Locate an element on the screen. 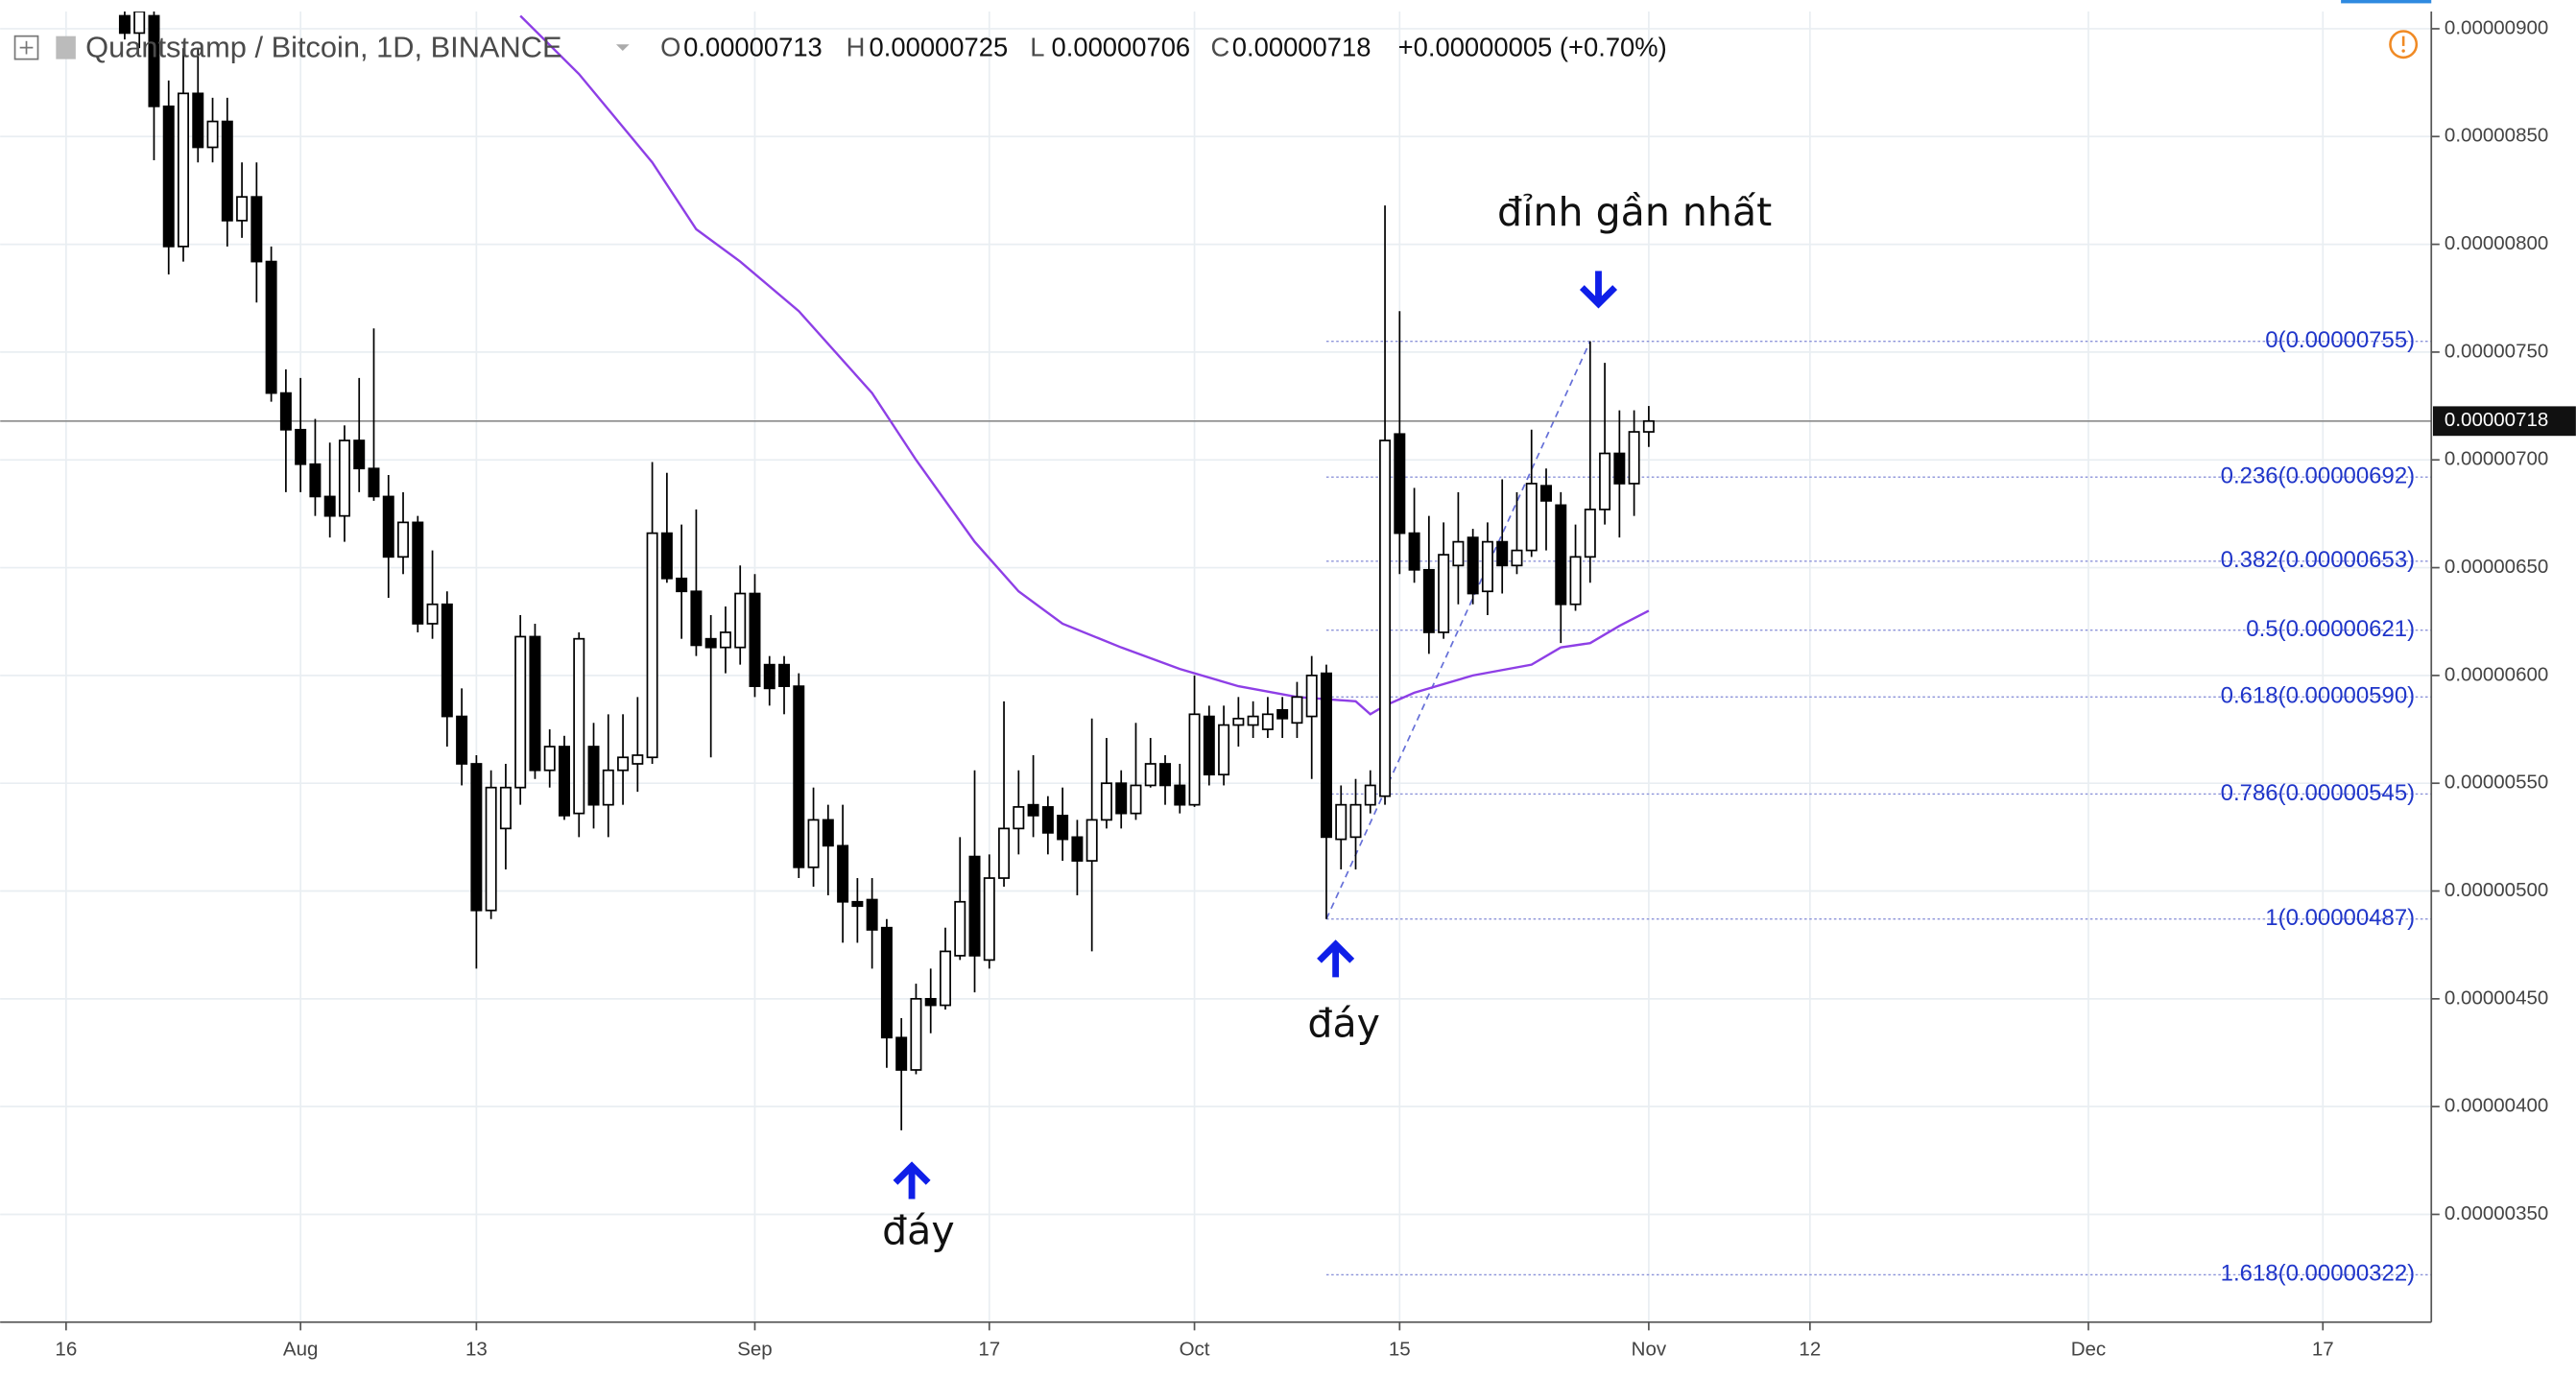 Image resolution: width=2576 pixels, height=1378 pixels. arrow-down is located at coordinates (1598, 290).